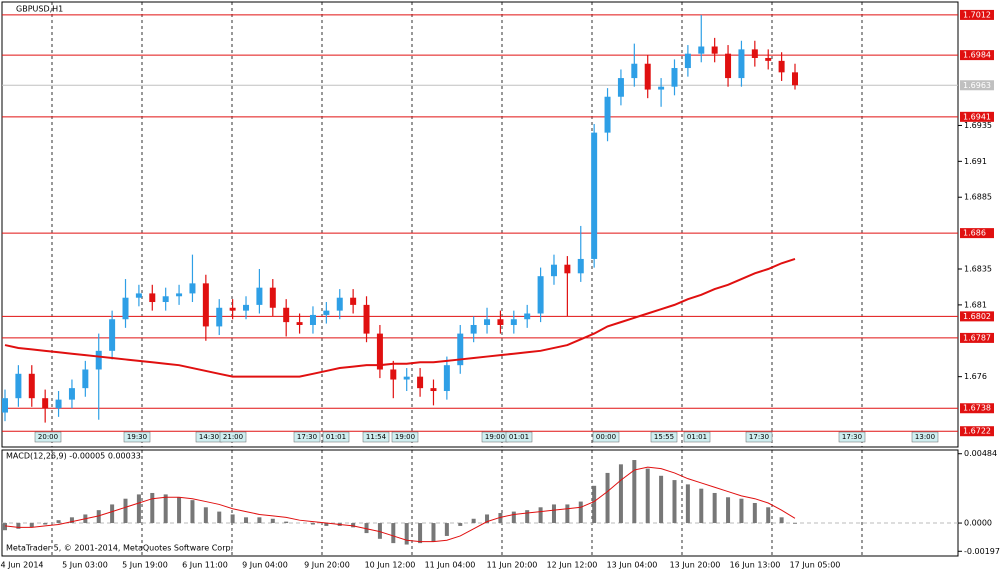 This screenshot has height=574, width=1000. Describe the element at coordinates (977, 85) in the screenshot. I see `current-price-label: 1.6963` at that location.